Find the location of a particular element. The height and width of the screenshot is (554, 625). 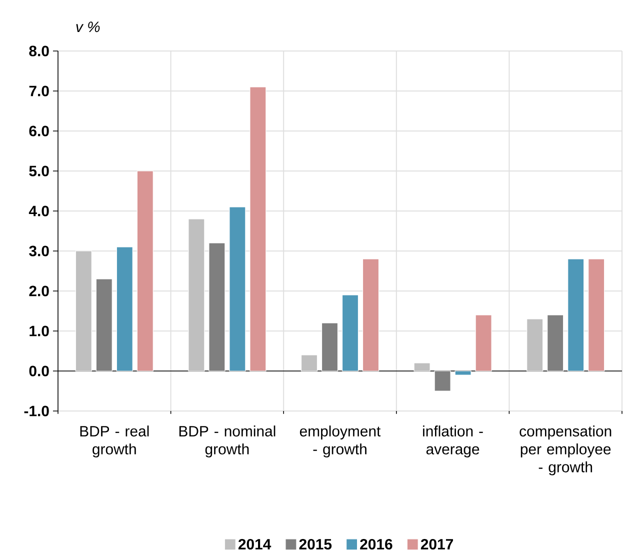

y-tick-label: 1.0 is located at coordinates (39, 331).